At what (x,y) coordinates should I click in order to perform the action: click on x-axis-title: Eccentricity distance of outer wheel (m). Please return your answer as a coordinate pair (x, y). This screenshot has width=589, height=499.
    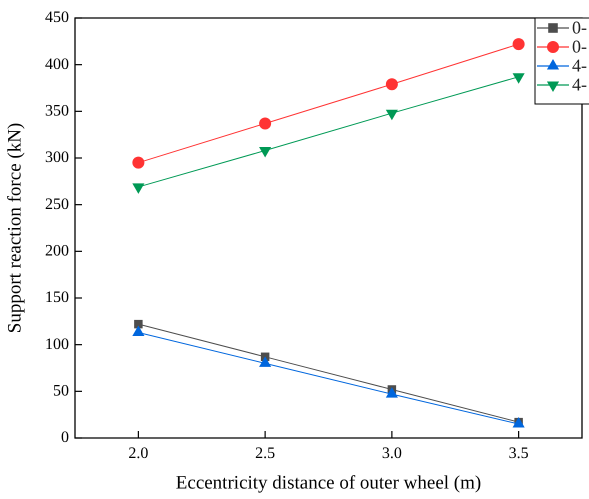
    Looking at the image, I should click on (329, 483).